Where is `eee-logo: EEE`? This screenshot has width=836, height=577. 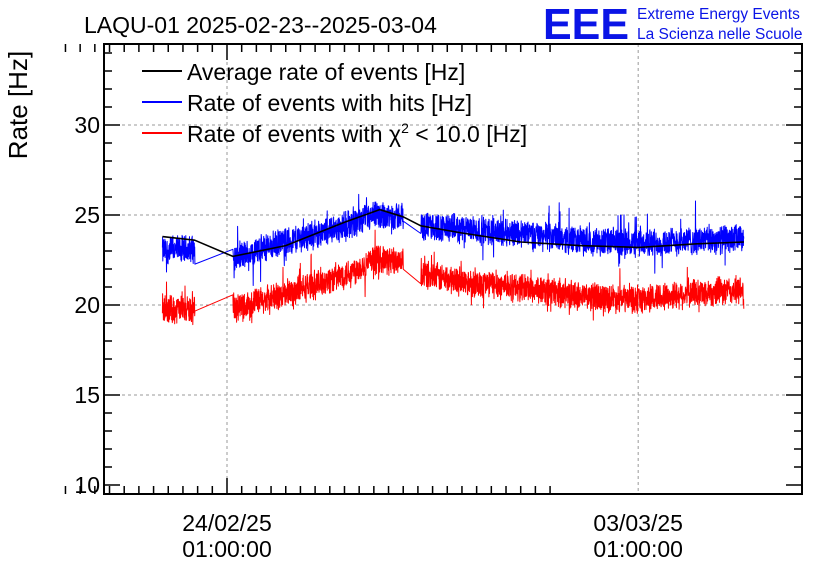 eee-logo: EEE is located at coordinates (586, 24).